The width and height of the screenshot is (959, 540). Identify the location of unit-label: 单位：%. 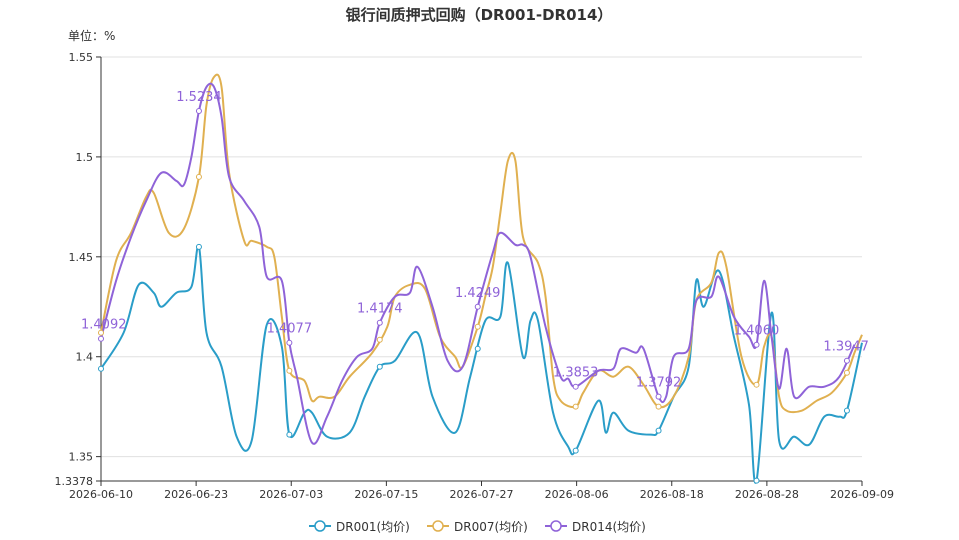
(91, 35).